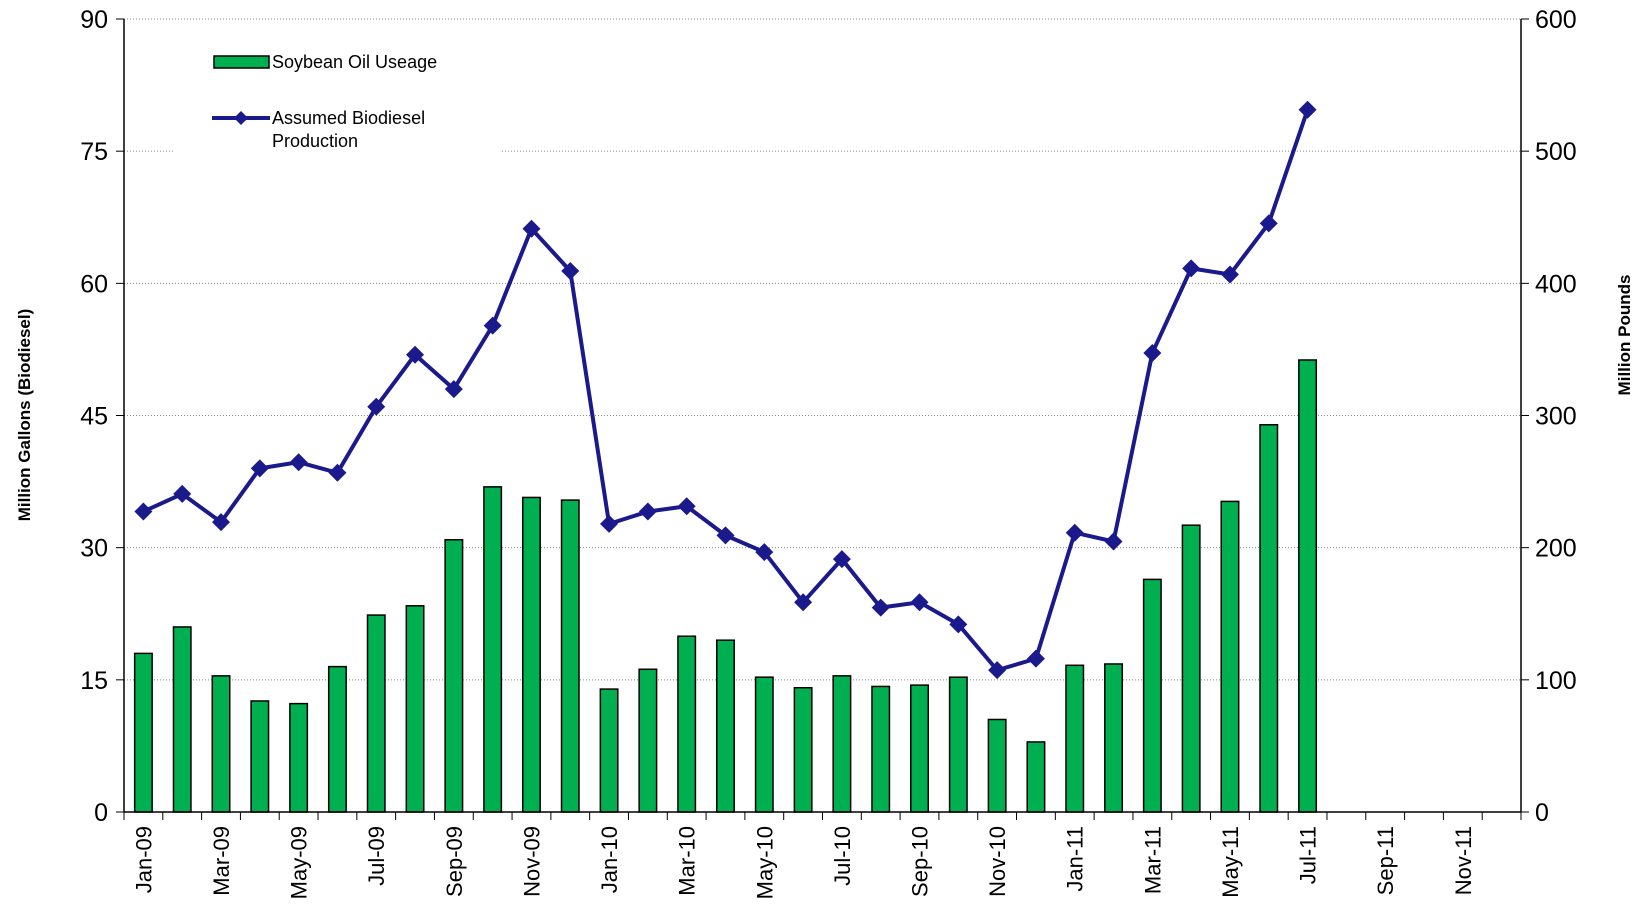  What do you see at coordinates (1556, 417) in the screenshot?
I see `y2-tick-label: 300` at bounding box center [1556, 417].